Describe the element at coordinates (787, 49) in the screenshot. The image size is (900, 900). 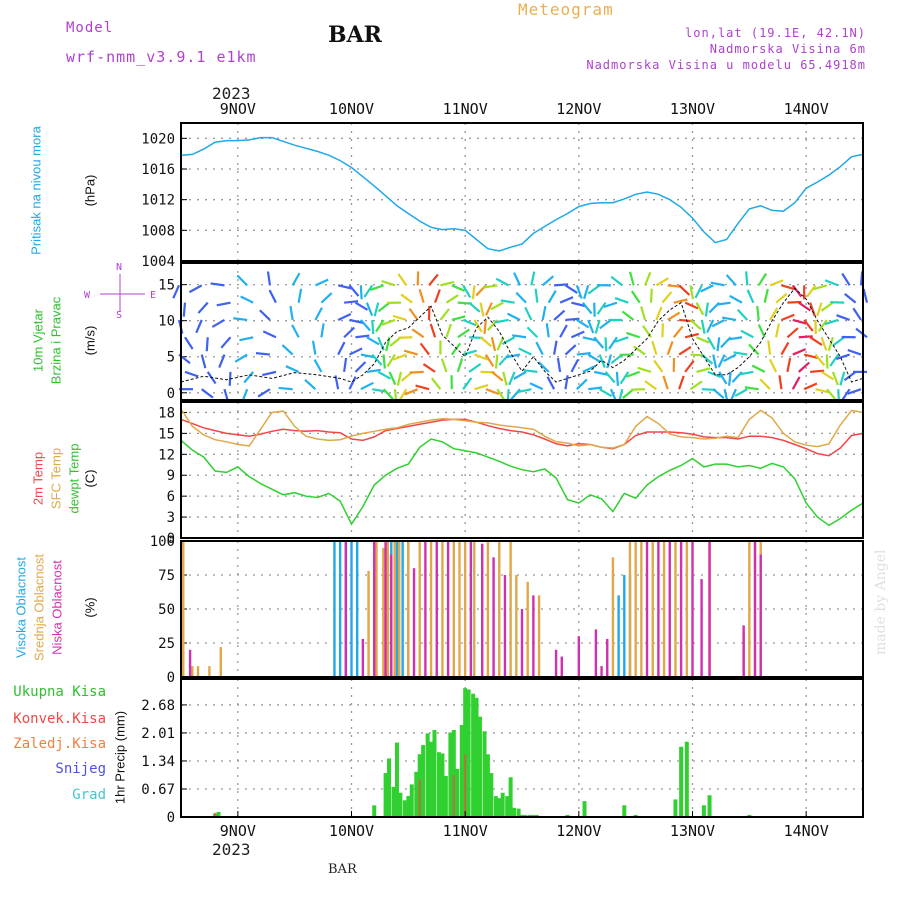
I see `elevation-label: Nadmorska Visina 6m` at that location.